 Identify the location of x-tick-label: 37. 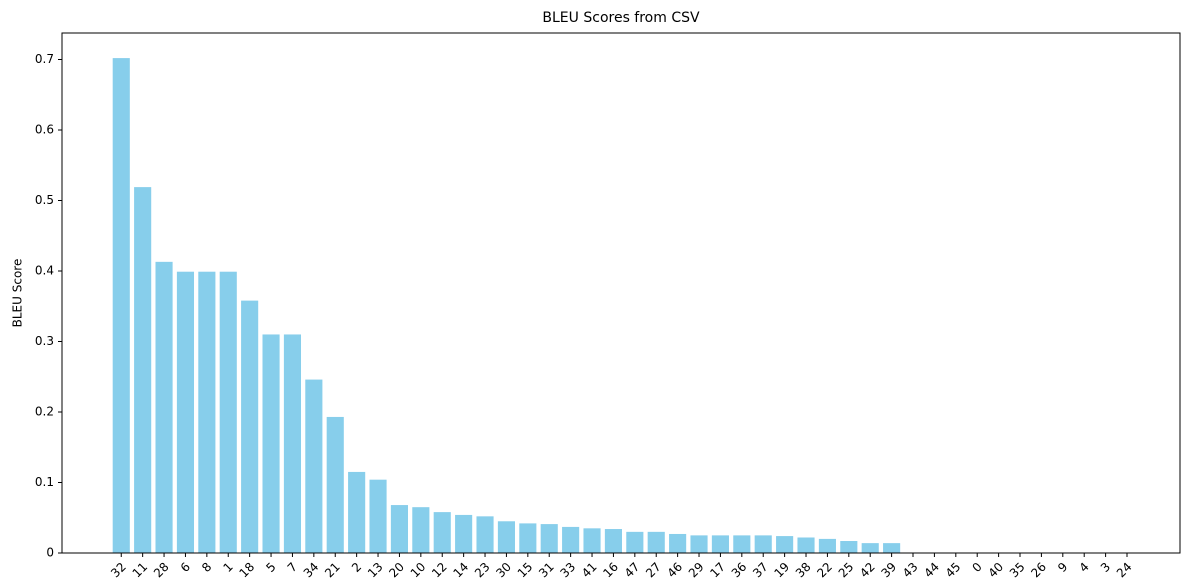
(760, 570).